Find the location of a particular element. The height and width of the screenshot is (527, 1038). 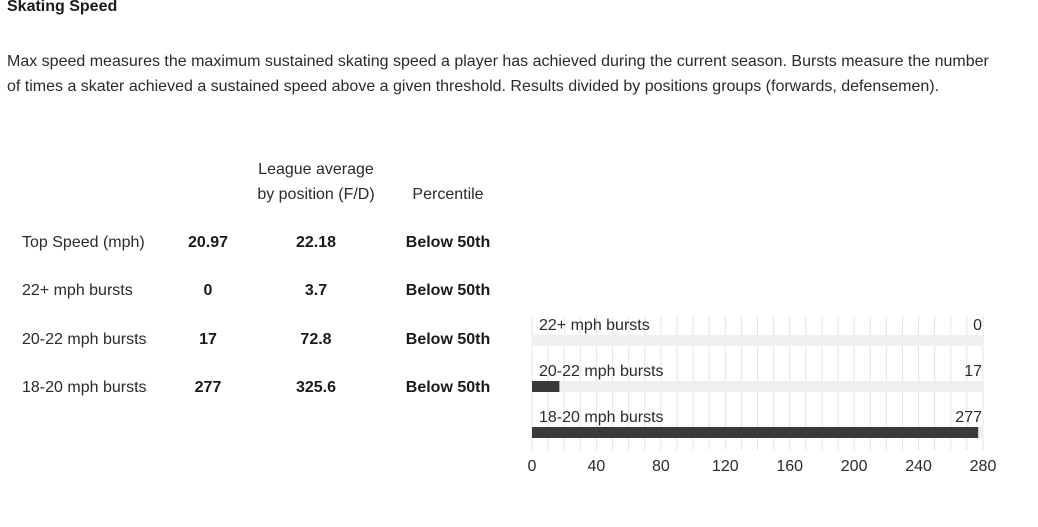

chart-tick-label: 200 is located at coordinates (854, 466).